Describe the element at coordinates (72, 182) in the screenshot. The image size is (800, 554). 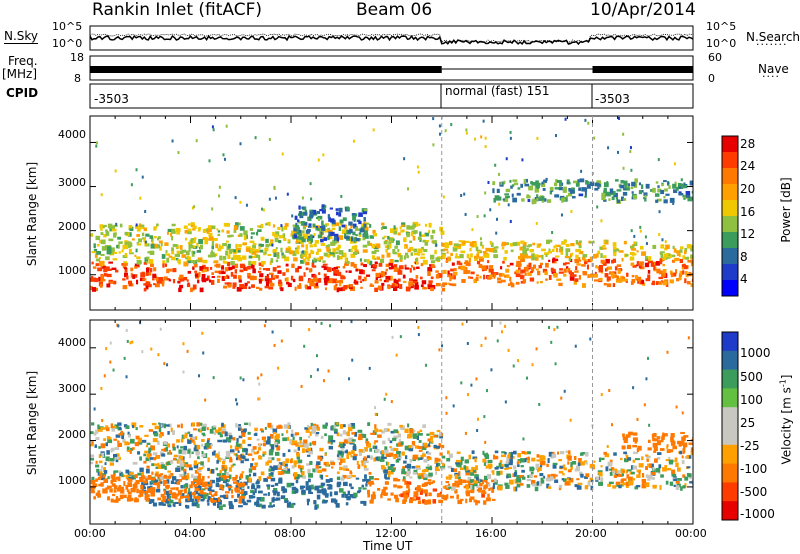
I see `power-ytick-3000: 3000` at that location.